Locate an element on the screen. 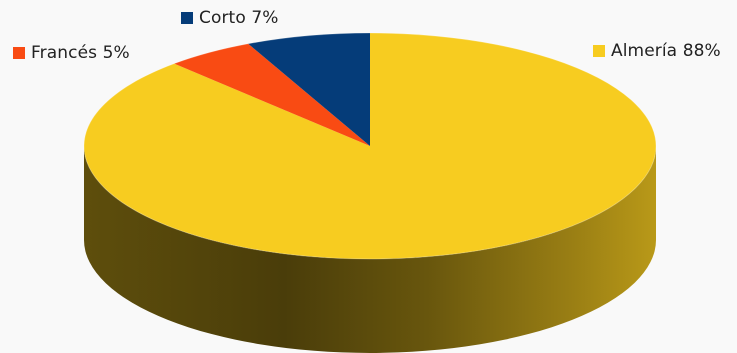 This screenshot has height=353, width=737. legend-swatch-almeria is located at coordinates (599, 51).